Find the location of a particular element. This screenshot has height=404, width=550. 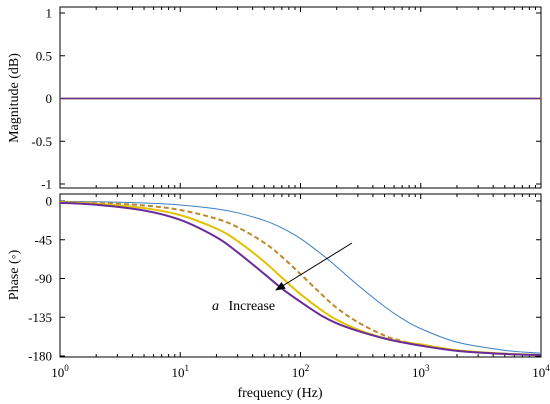

increase-annotation: a Increase is located at coordinates (243, 306).